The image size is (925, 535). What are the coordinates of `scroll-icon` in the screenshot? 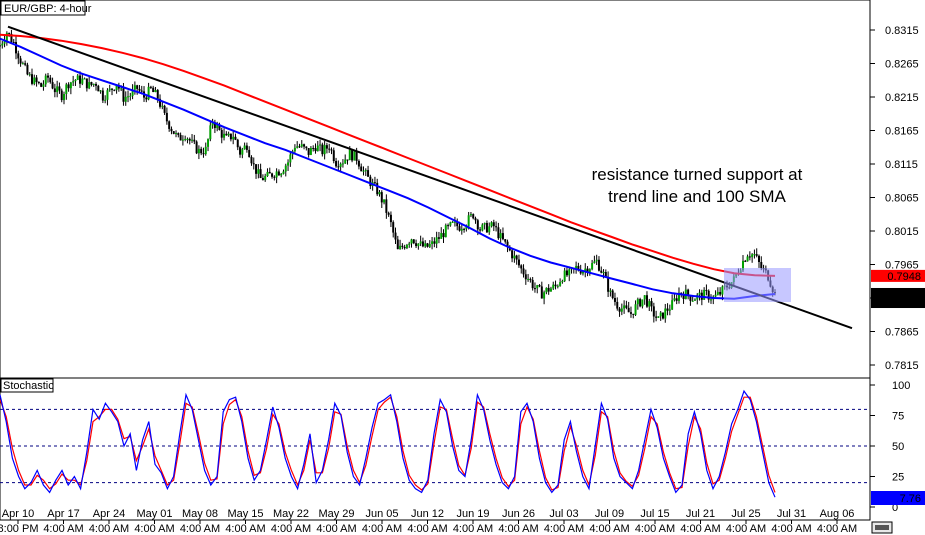 It's located at (882, 527).